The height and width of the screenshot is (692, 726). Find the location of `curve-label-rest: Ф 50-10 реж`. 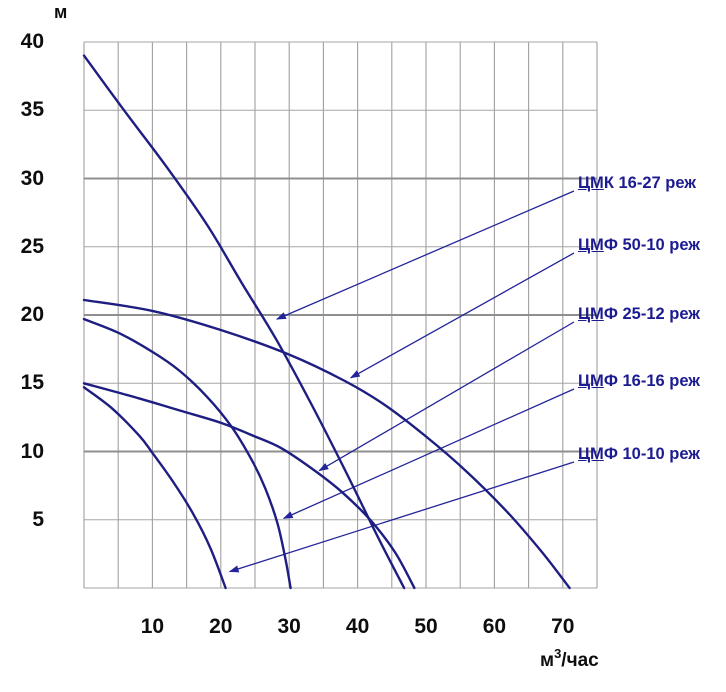

curve-label-rest: Ф 50-10 реж is located at coordinates (652, 245).